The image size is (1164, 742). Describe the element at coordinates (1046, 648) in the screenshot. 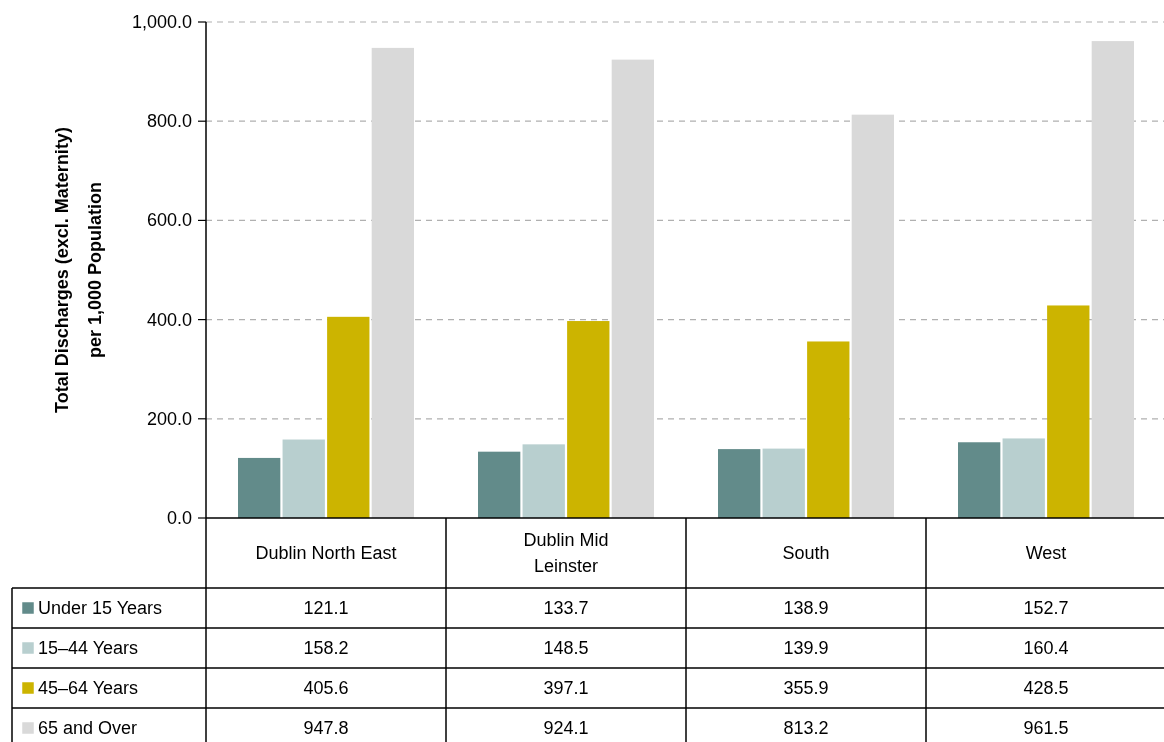

I see `data-label: 160.4` at that location.